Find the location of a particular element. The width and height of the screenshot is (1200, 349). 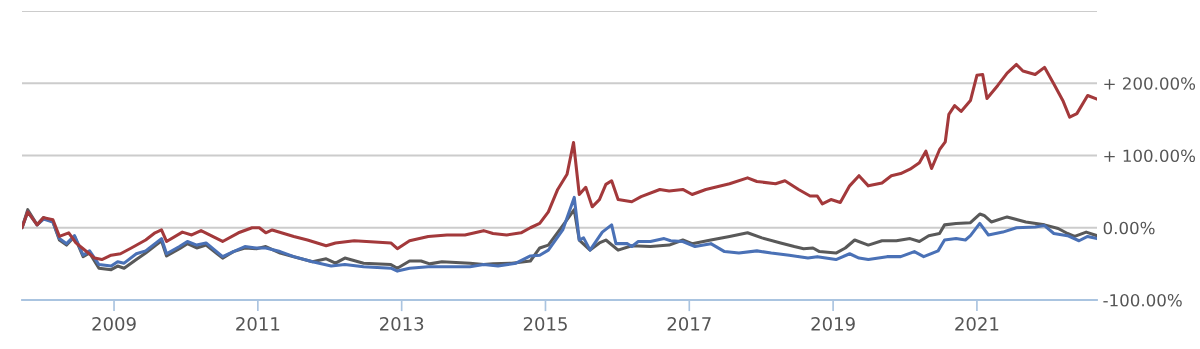

x-tick-label: 2021 is located at coordinates (977, 323).